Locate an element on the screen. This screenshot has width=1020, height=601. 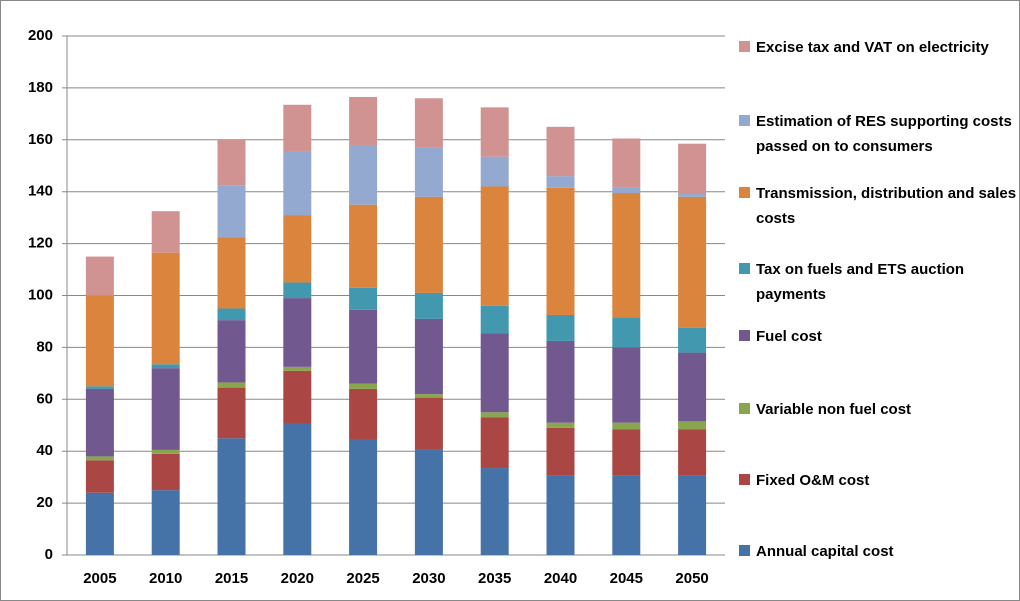
y-tick-label: 0 is located at coordinates (49, 554).